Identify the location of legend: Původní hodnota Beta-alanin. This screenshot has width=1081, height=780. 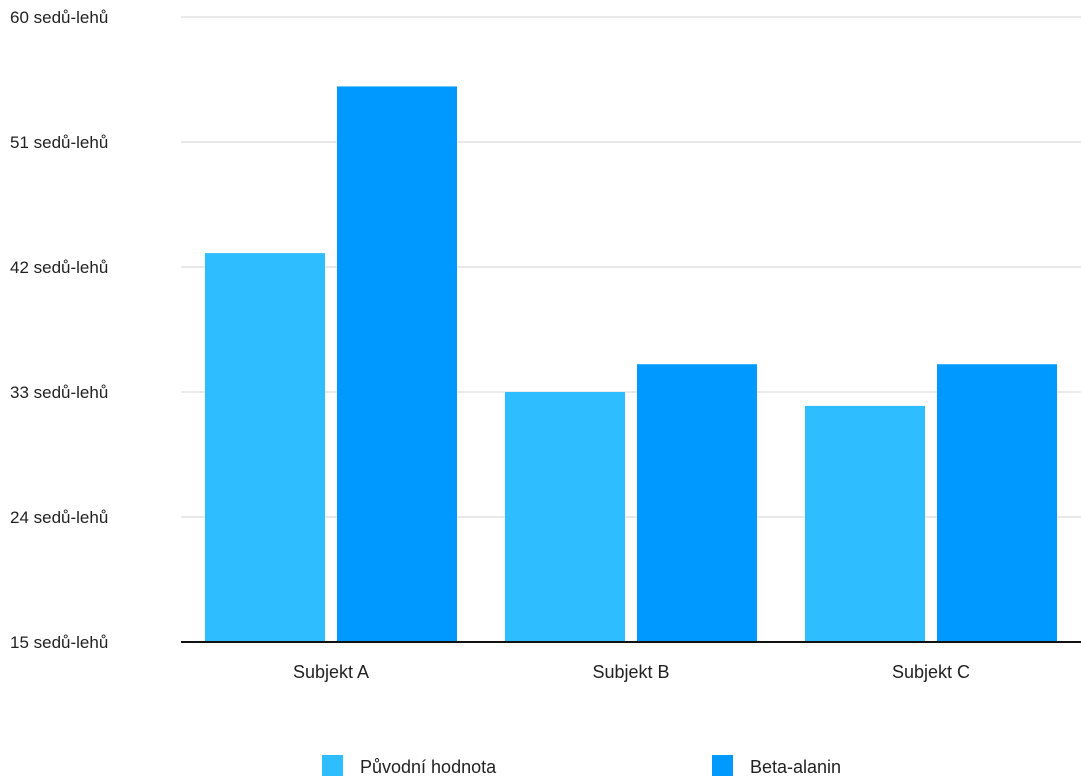
(581, 766).